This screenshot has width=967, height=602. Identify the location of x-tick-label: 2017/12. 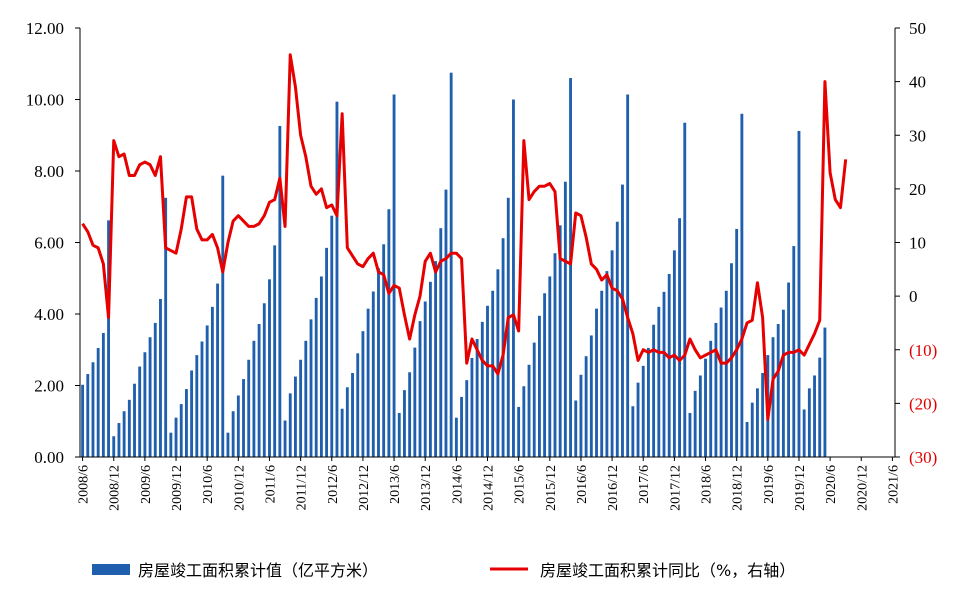
(675, 488).